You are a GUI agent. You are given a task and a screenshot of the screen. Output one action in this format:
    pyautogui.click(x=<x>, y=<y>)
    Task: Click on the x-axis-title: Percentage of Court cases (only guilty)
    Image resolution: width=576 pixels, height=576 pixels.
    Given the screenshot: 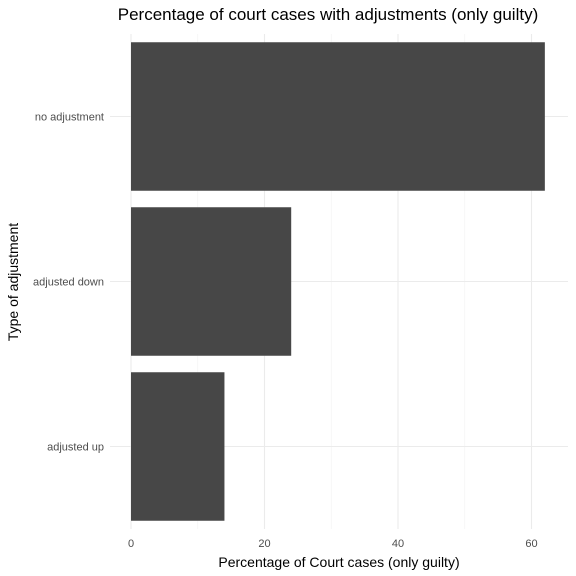 What is the action you would take?
    pyautogui.click(x=338, y=562)
    